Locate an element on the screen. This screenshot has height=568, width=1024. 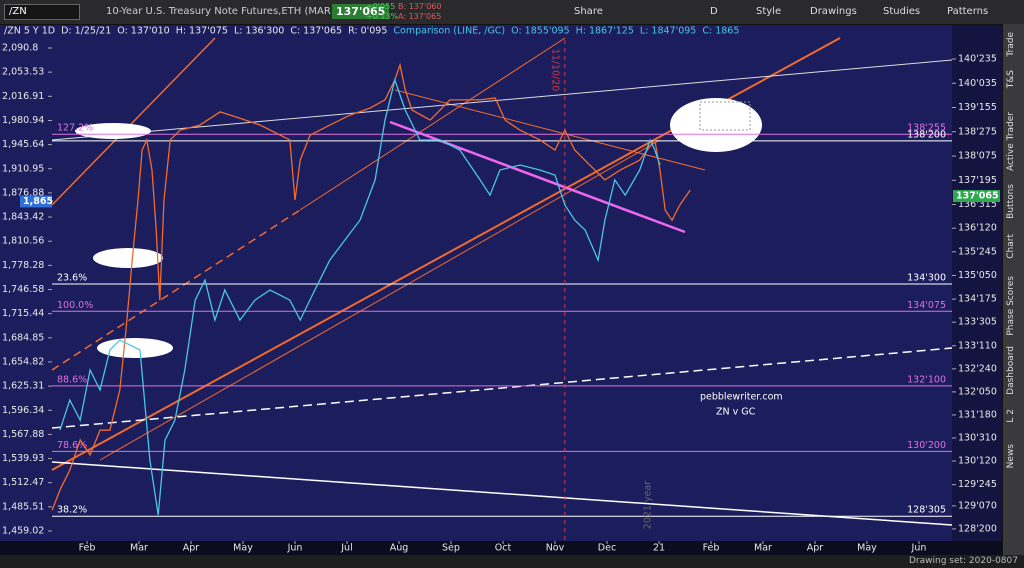
right-axis-background is located at coordinates (977, 282).